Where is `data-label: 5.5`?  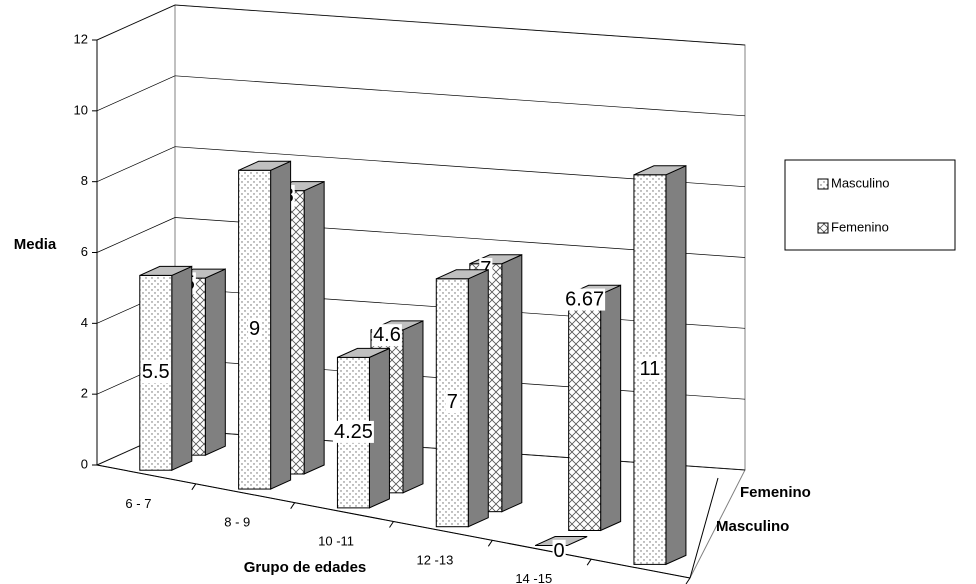
data-label: 5.5 is located at coordinates (156, 372).